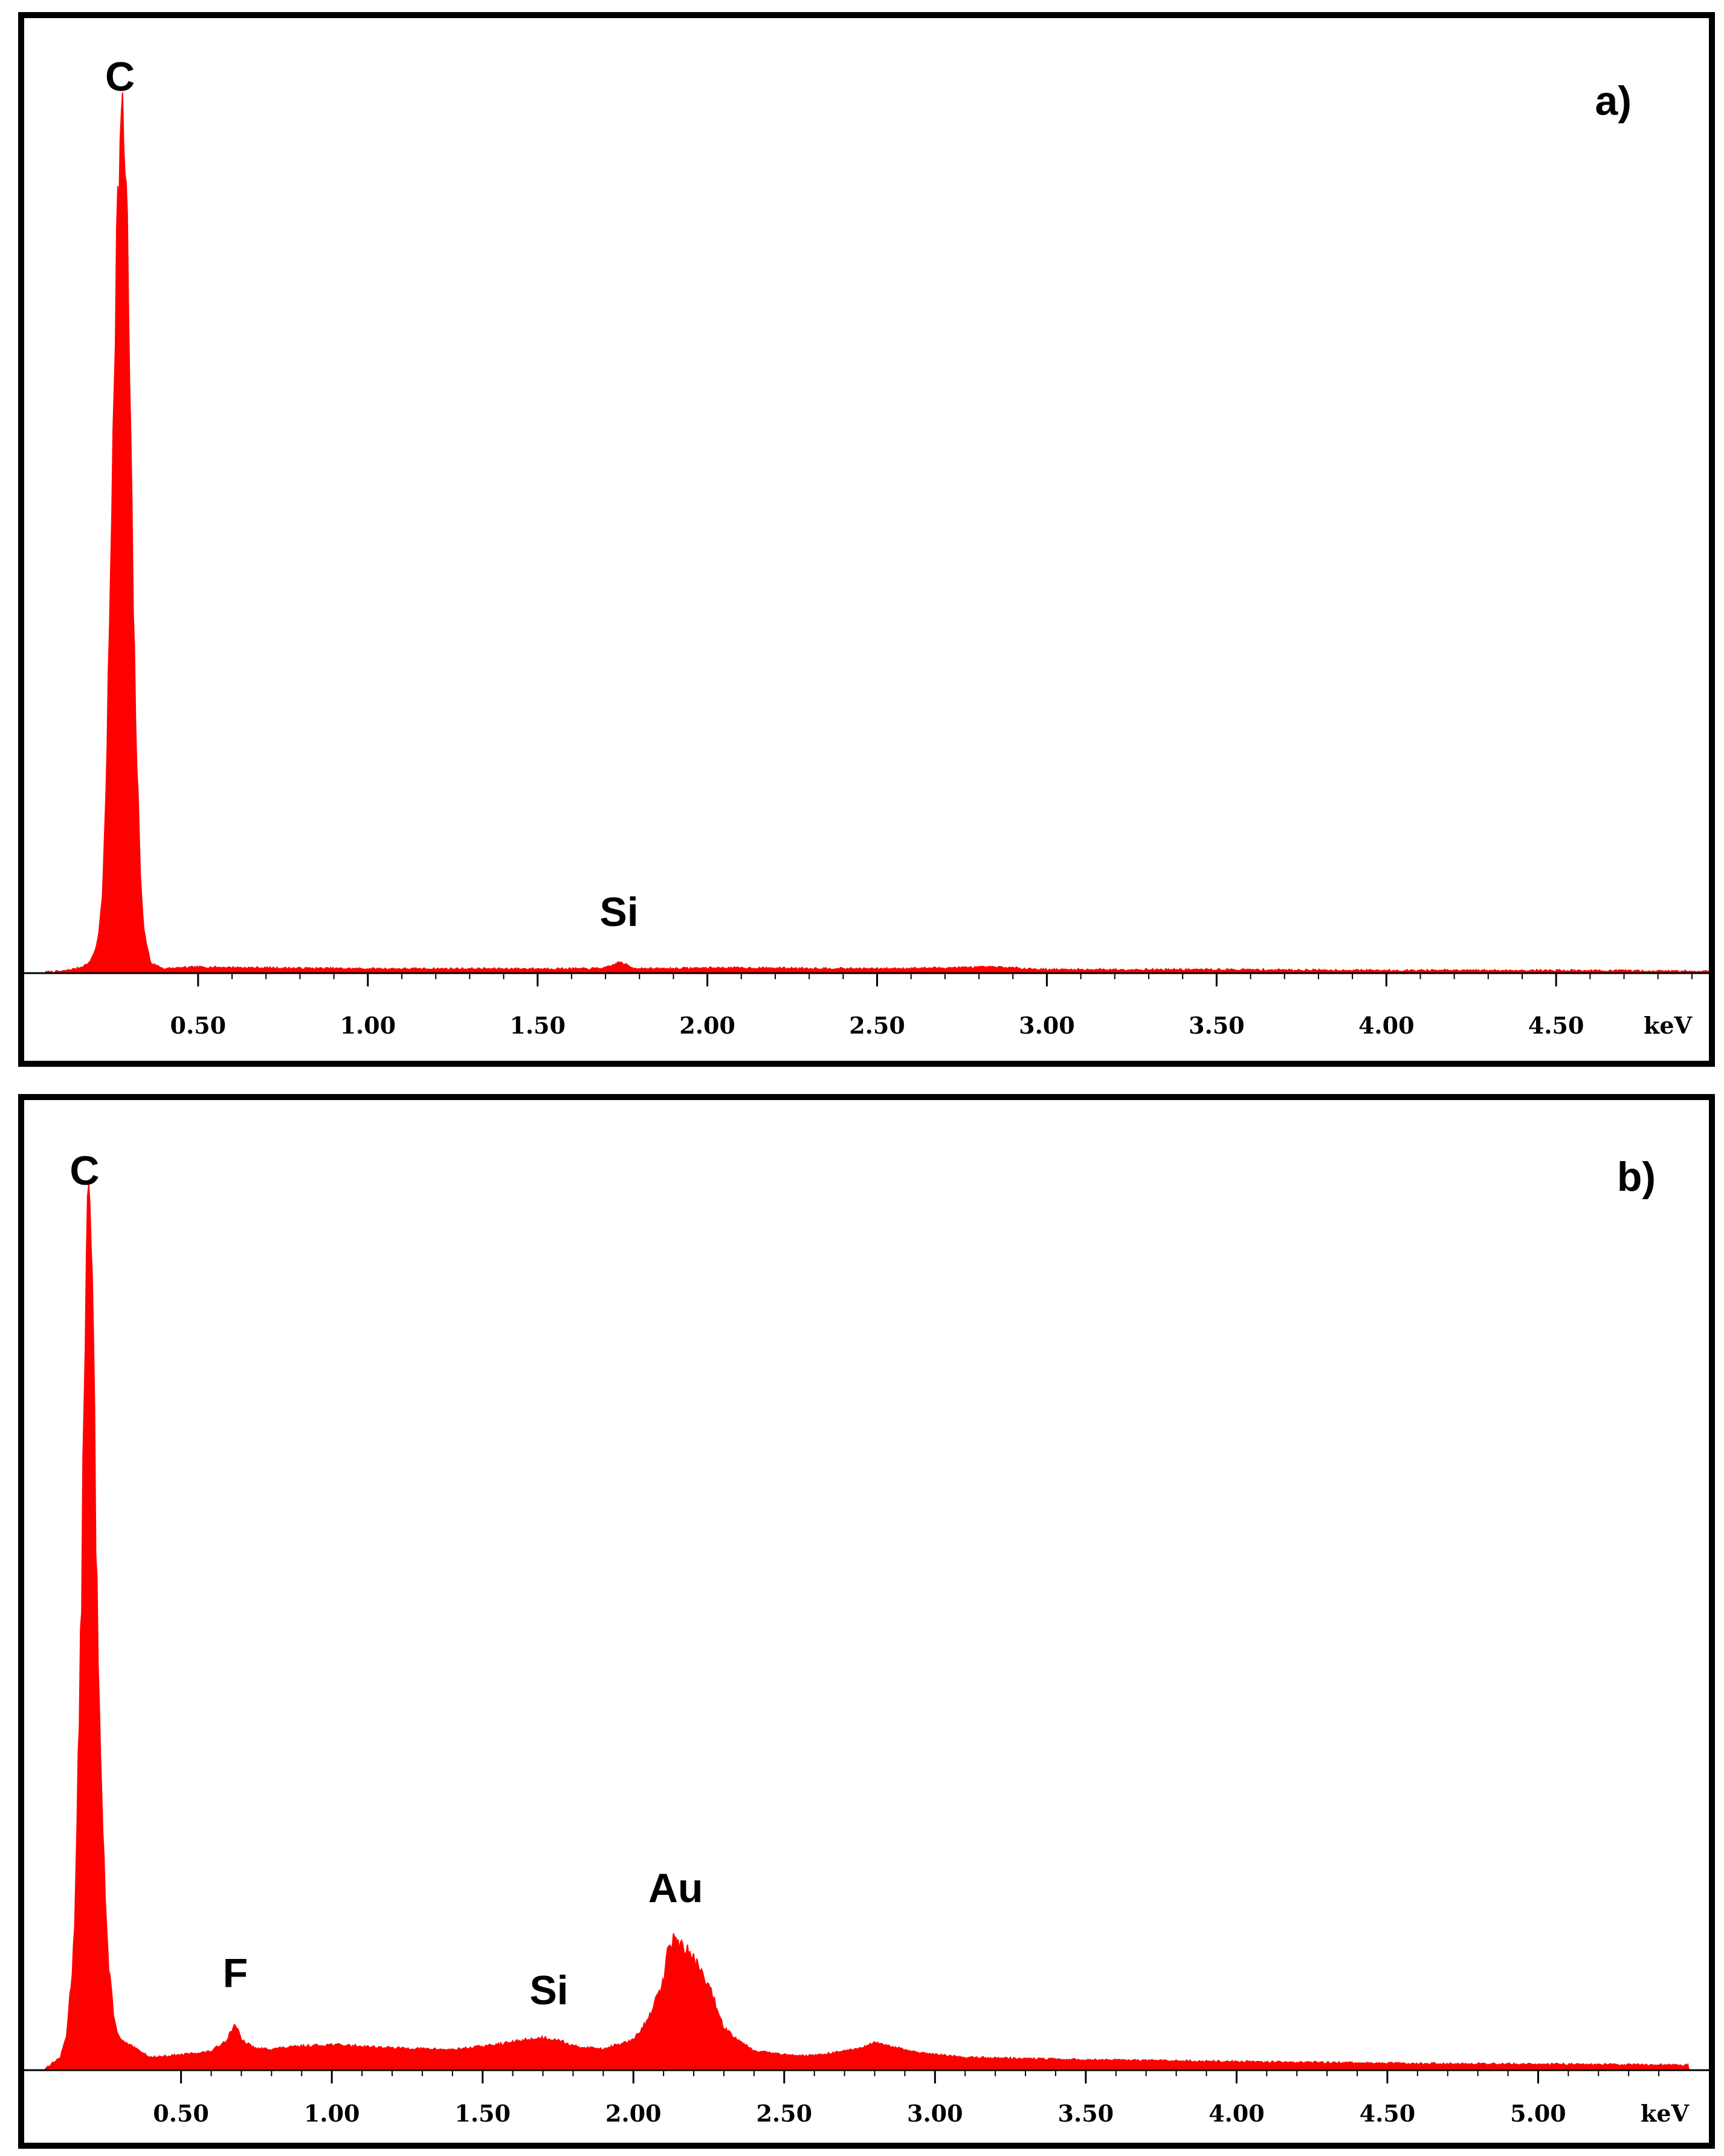 This screenshot has height=2156, width=1724. What do you see at coordinates (1613, 101) in the screenshot?
I see `panel-label: a)` at bounding box center [1613, 101].